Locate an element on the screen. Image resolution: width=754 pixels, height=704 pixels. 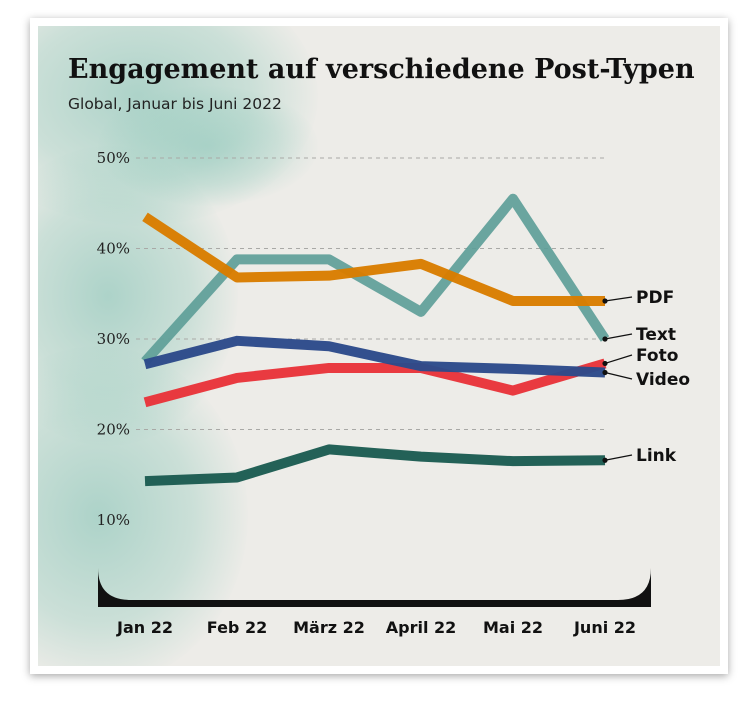
series-line-pdf is located at coordinates (373, 259).